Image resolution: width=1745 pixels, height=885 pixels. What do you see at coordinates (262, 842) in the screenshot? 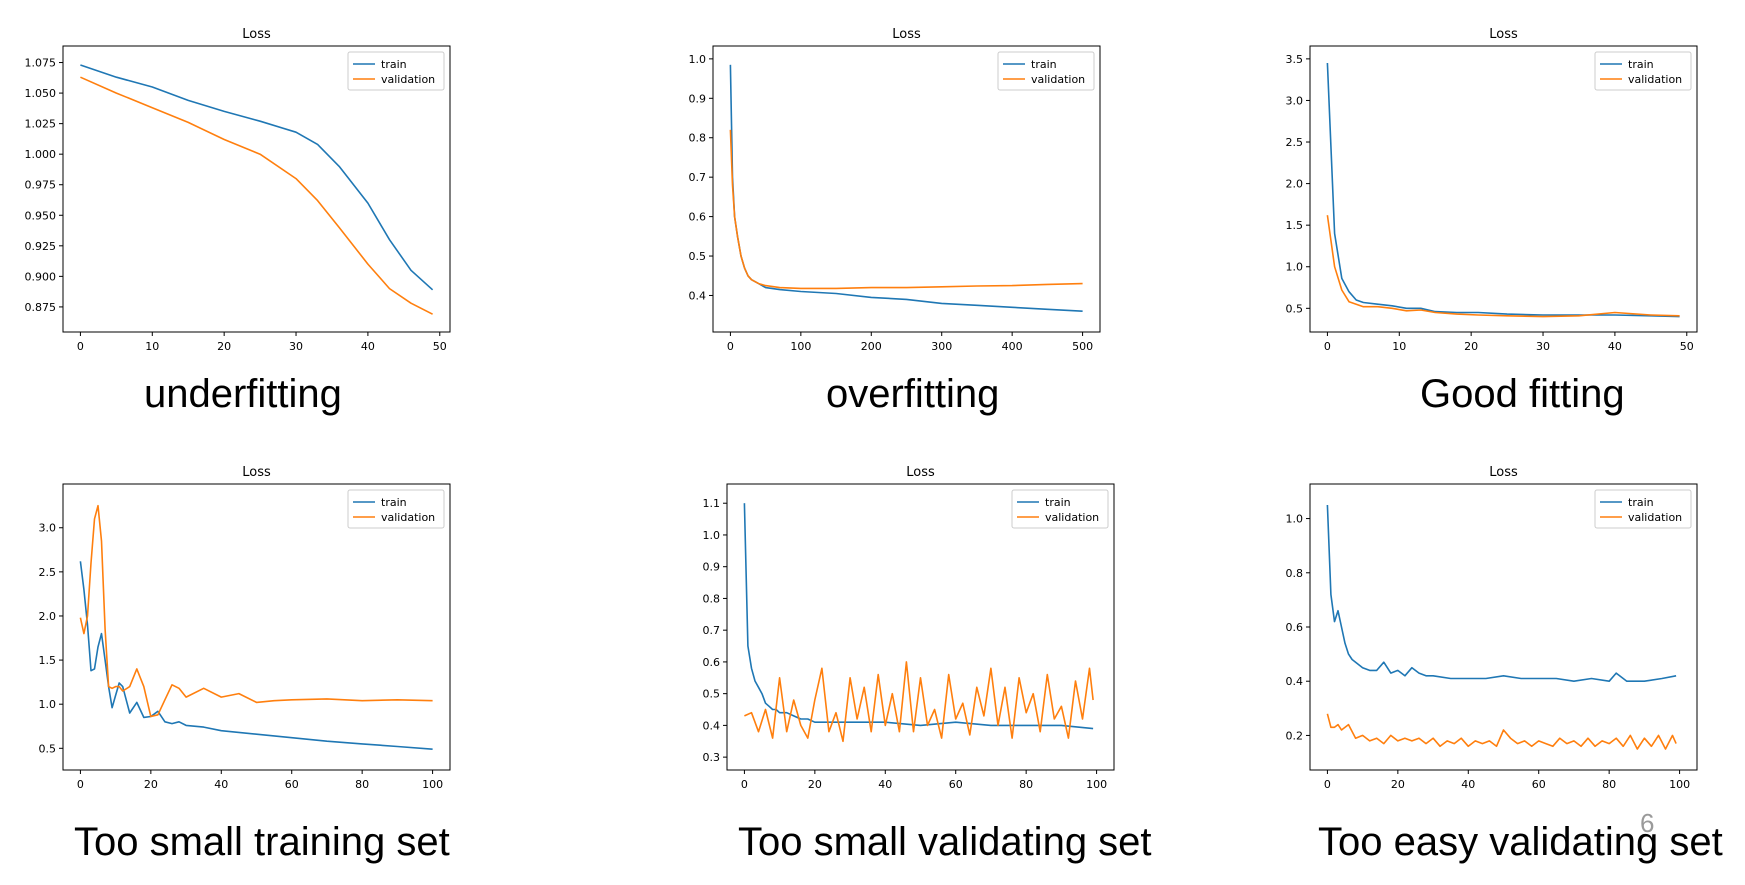
I see `caption-too-small-training-set: Too small training set` at bounding box center [262, 842].